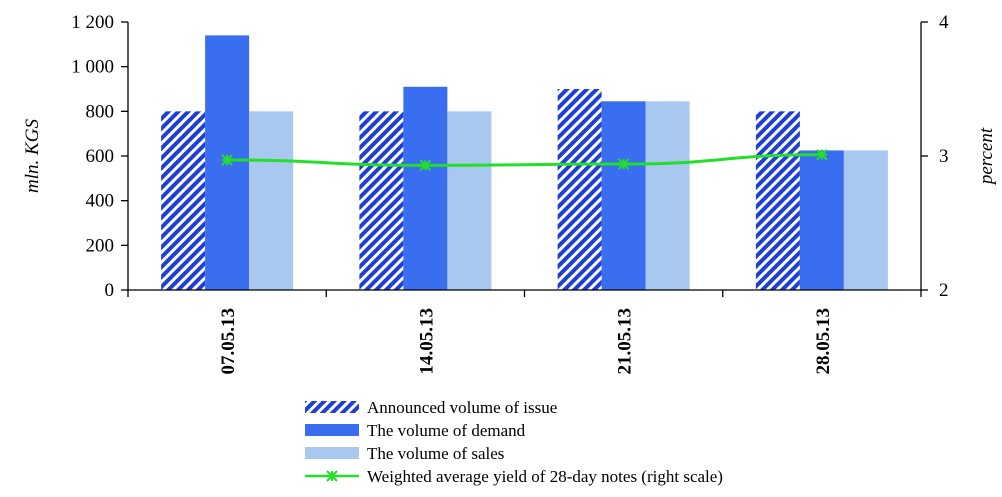 The image size is (1002, 497). I want to click on legend-label-2: The volume of sales, so click(435, 453).